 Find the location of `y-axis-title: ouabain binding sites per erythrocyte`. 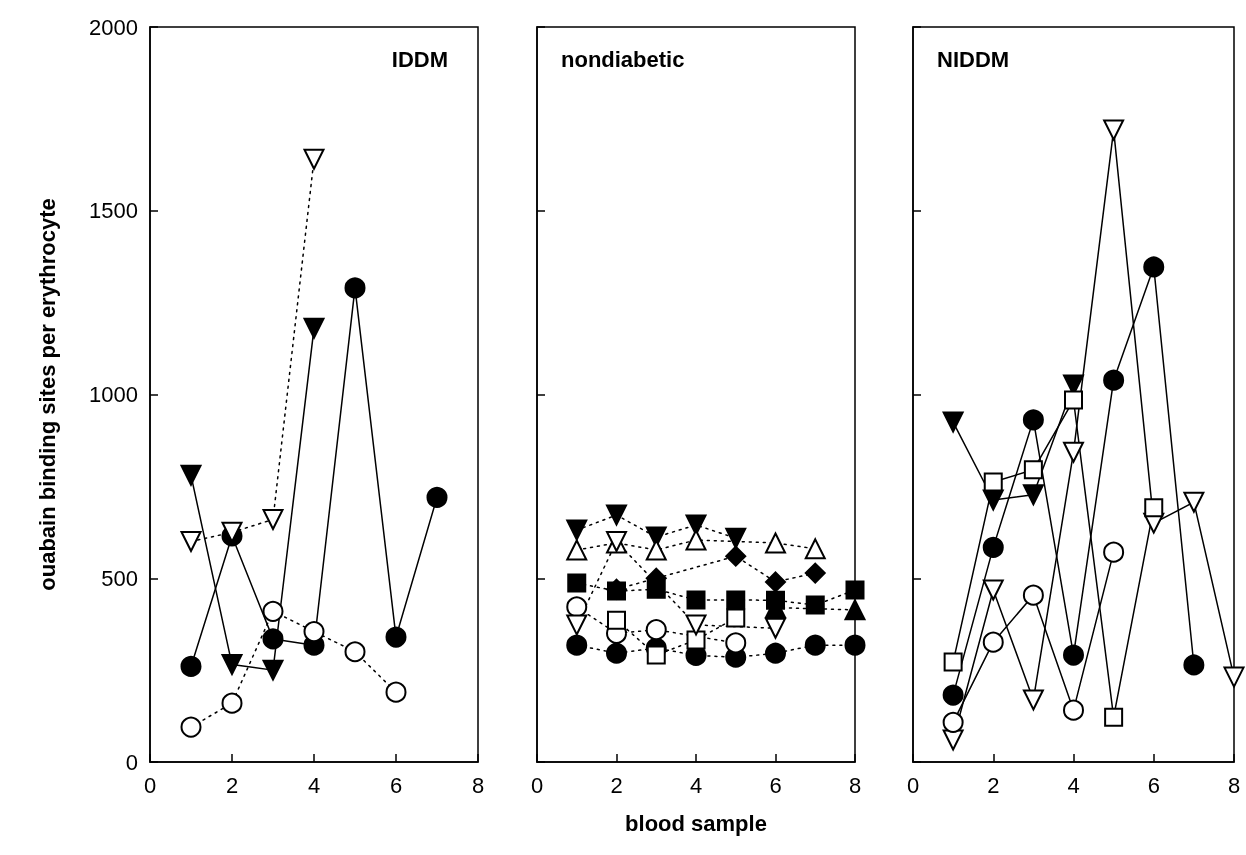

y-axis-title: ouabain binding sites per erythrocyte is located at coordinates (47, 394).